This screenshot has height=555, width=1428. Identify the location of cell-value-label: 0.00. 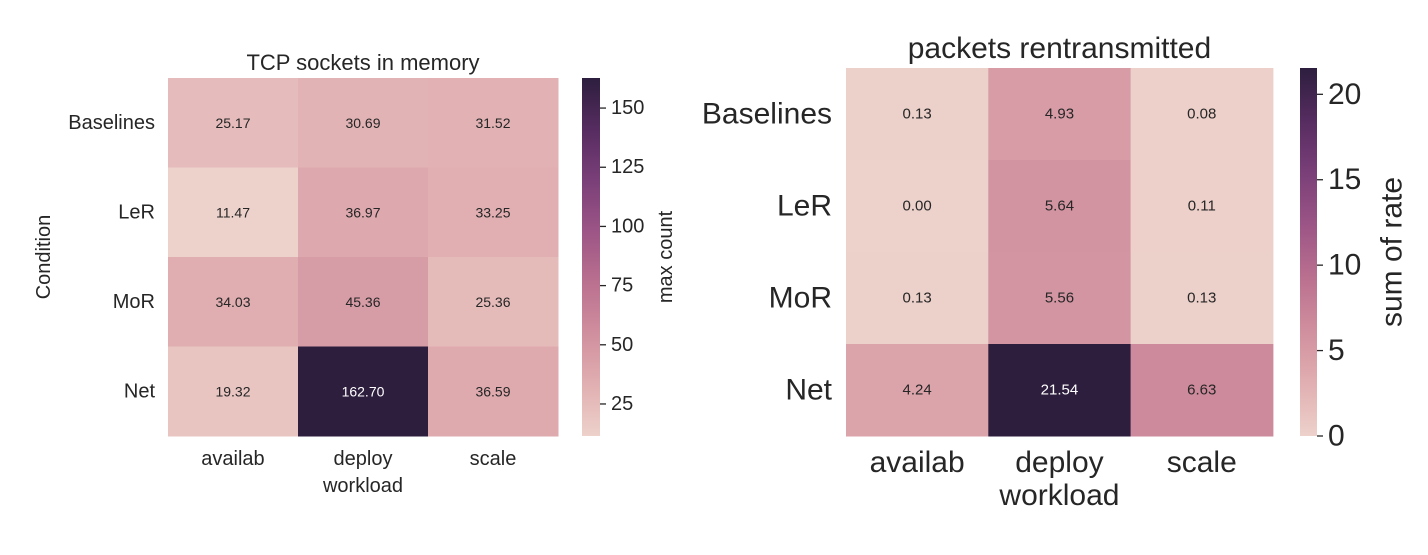
(917, 206).